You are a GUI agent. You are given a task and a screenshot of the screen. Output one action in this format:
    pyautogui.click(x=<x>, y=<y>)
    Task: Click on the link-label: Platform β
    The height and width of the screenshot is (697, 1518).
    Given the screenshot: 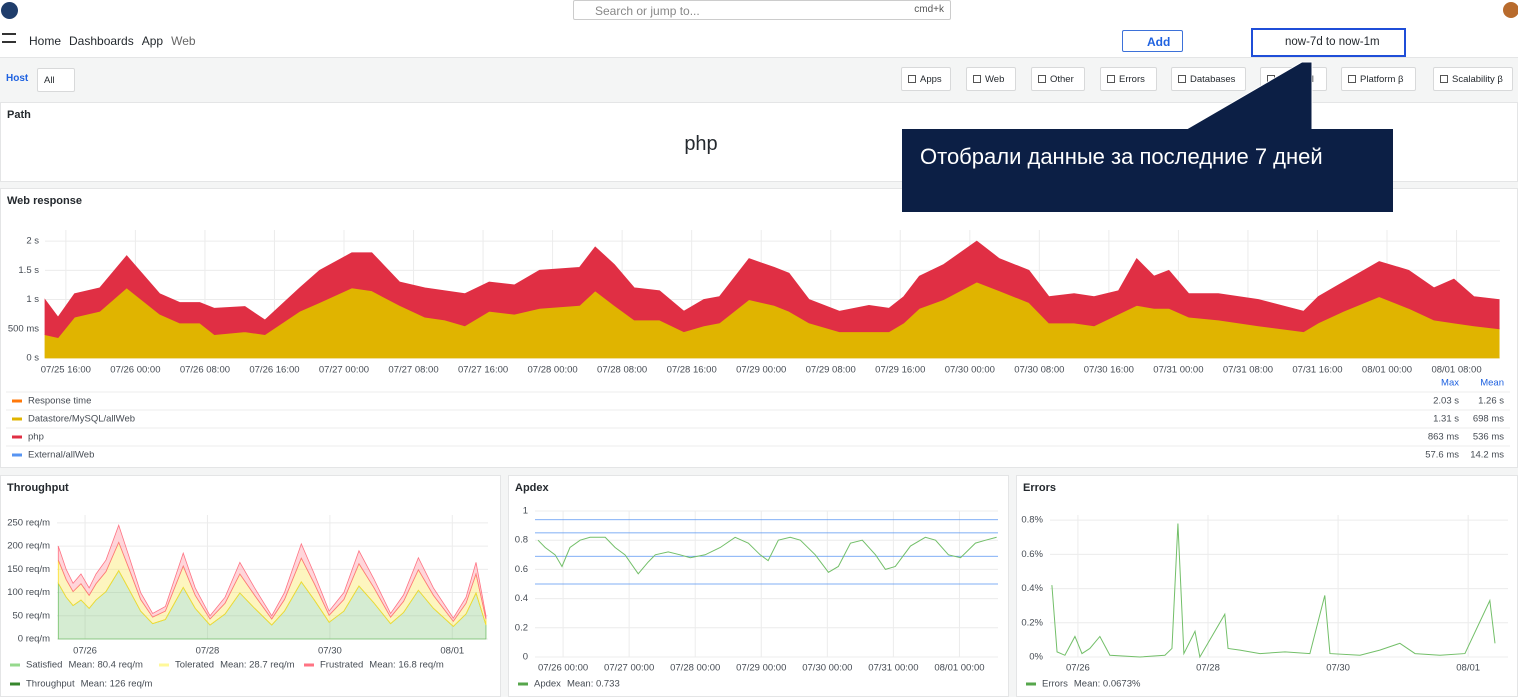 What is the action you would take?
    pyautogui.click(x=1382, y=79)
    